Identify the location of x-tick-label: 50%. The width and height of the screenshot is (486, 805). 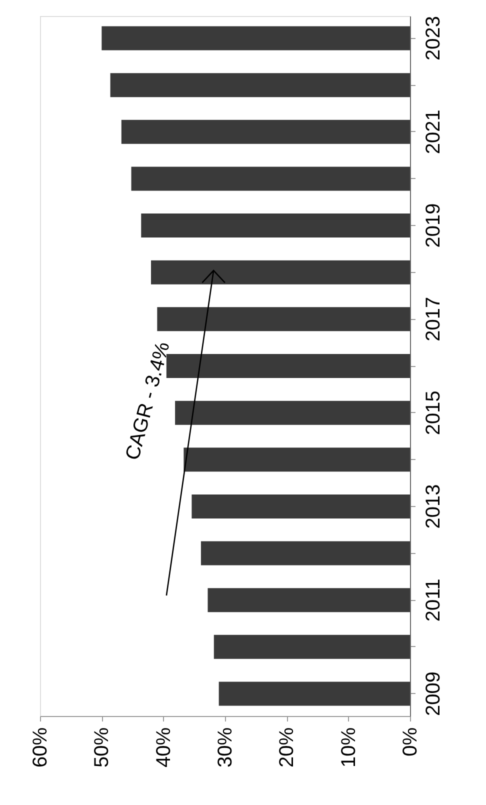
(102, 747).